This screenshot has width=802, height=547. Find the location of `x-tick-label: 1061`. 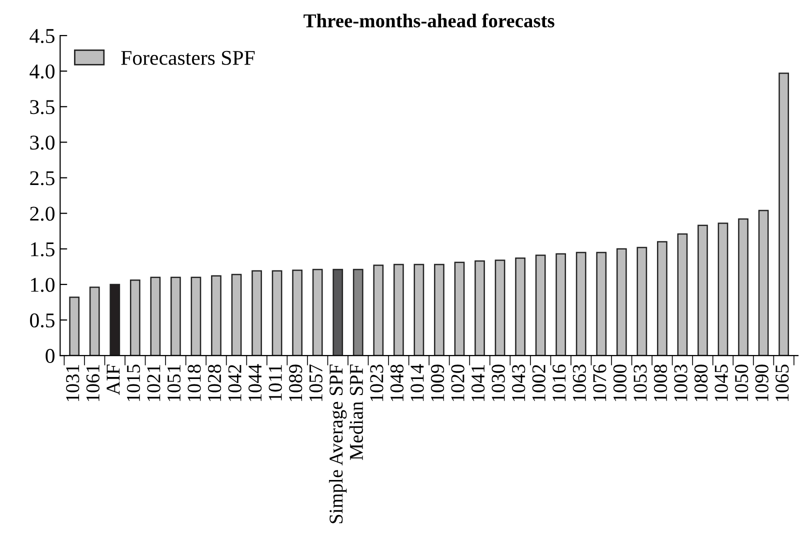

x-tick-label: 1061 is located at coordinates (93, 383).